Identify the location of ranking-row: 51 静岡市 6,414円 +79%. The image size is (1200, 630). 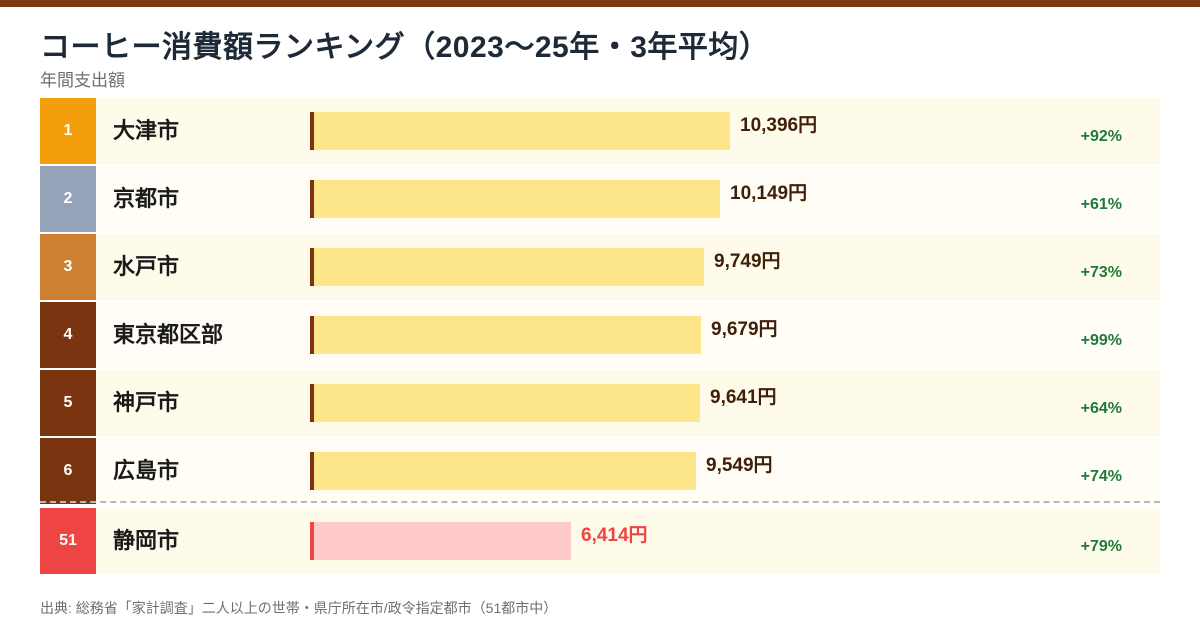
(600, 541).